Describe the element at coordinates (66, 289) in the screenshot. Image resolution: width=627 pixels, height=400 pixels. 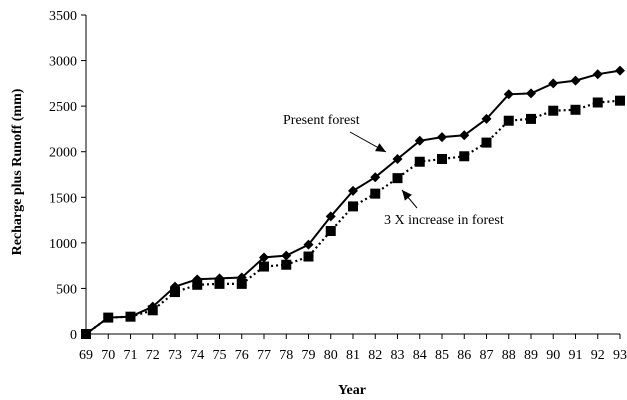
I see `y-tick-label: 500` at that location.